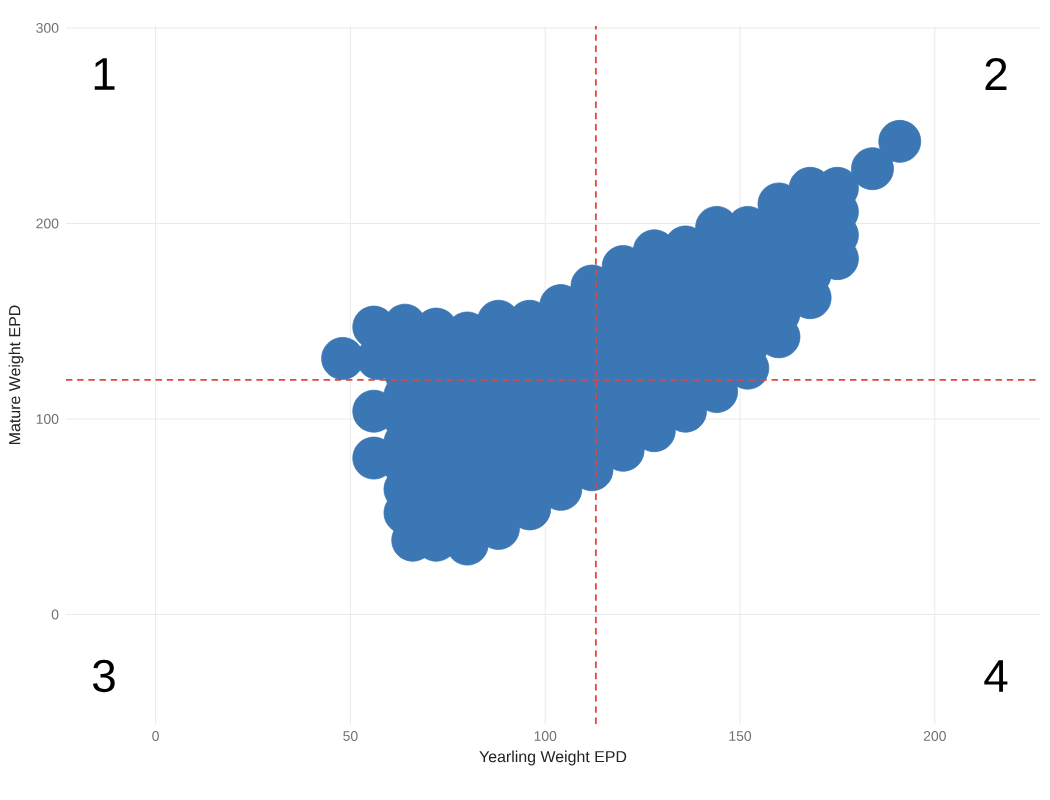 Image resolution: width=1050 pixels, height=800 pixels. I want to click on annotation: 2, so click(996, 74).